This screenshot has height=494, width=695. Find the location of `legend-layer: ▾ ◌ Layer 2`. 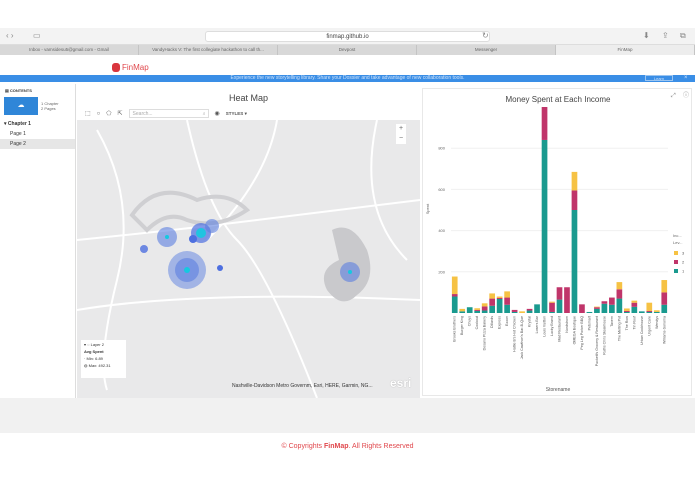

legend-layer: ▾ ◌ Layer 2 is located at coordinates (94, 344).